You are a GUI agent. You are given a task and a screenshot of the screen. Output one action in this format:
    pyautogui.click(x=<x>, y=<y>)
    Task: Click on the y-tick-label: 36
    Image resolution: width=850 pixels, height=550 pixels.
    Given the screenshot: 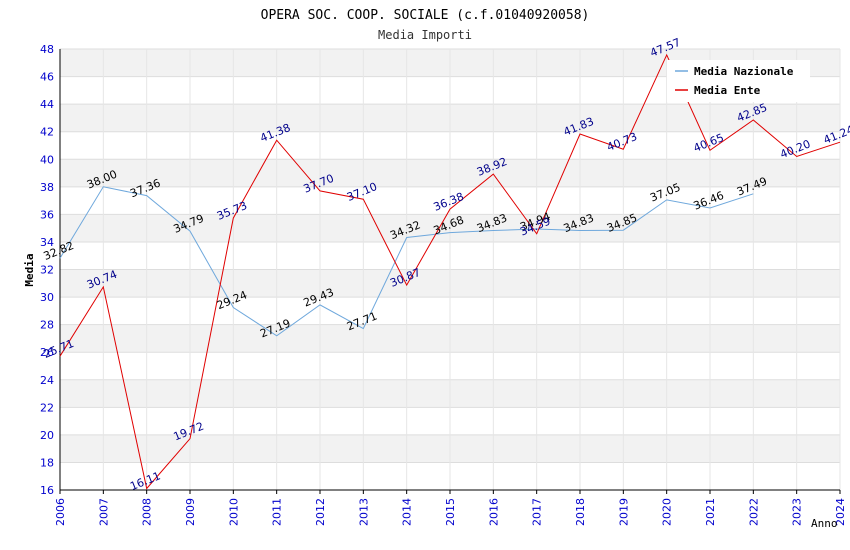 What is the action you would take?
    pyautogui.click(x=47, y=214)
    